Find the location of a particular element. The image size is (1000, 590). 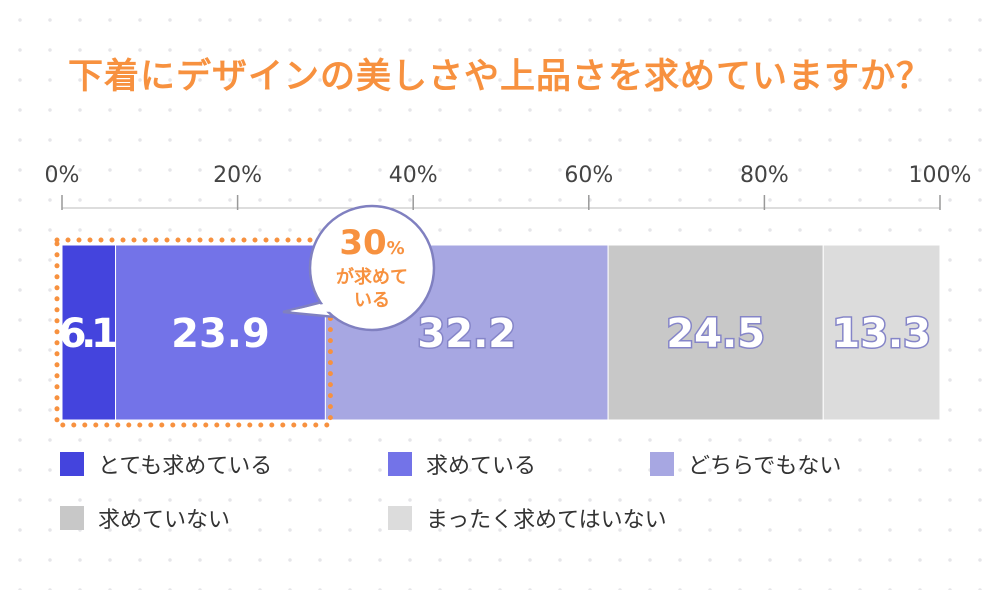

tick-label: 100% is located at coordinates (940, 175).